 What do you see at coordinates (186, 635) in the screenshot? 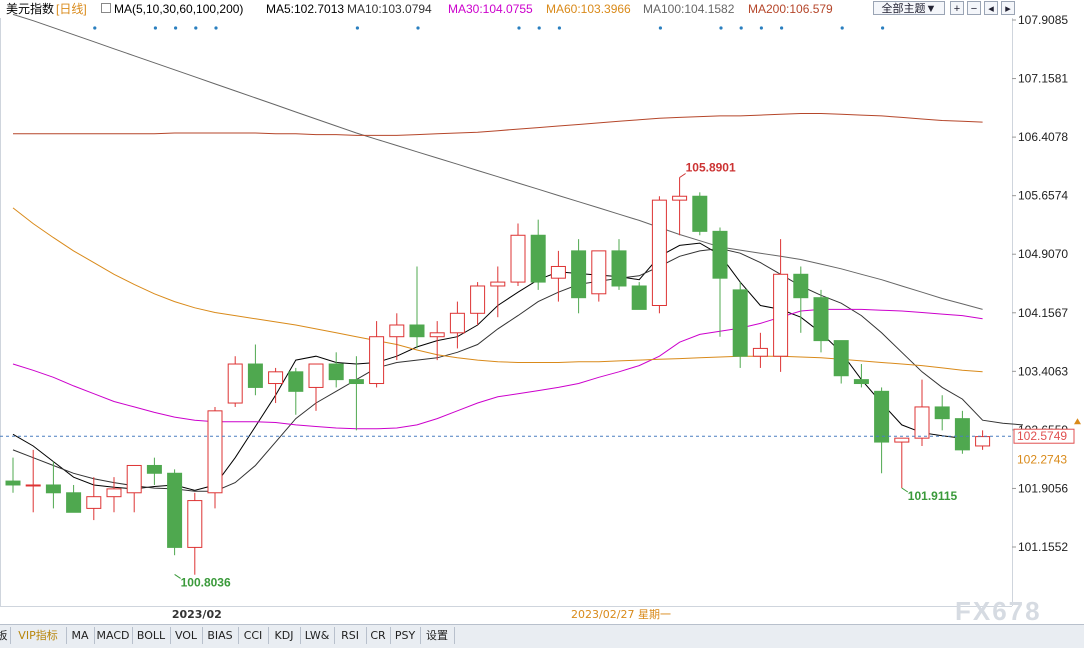
I see `indicator-tab: VOL` at bounding box center [186, 635].